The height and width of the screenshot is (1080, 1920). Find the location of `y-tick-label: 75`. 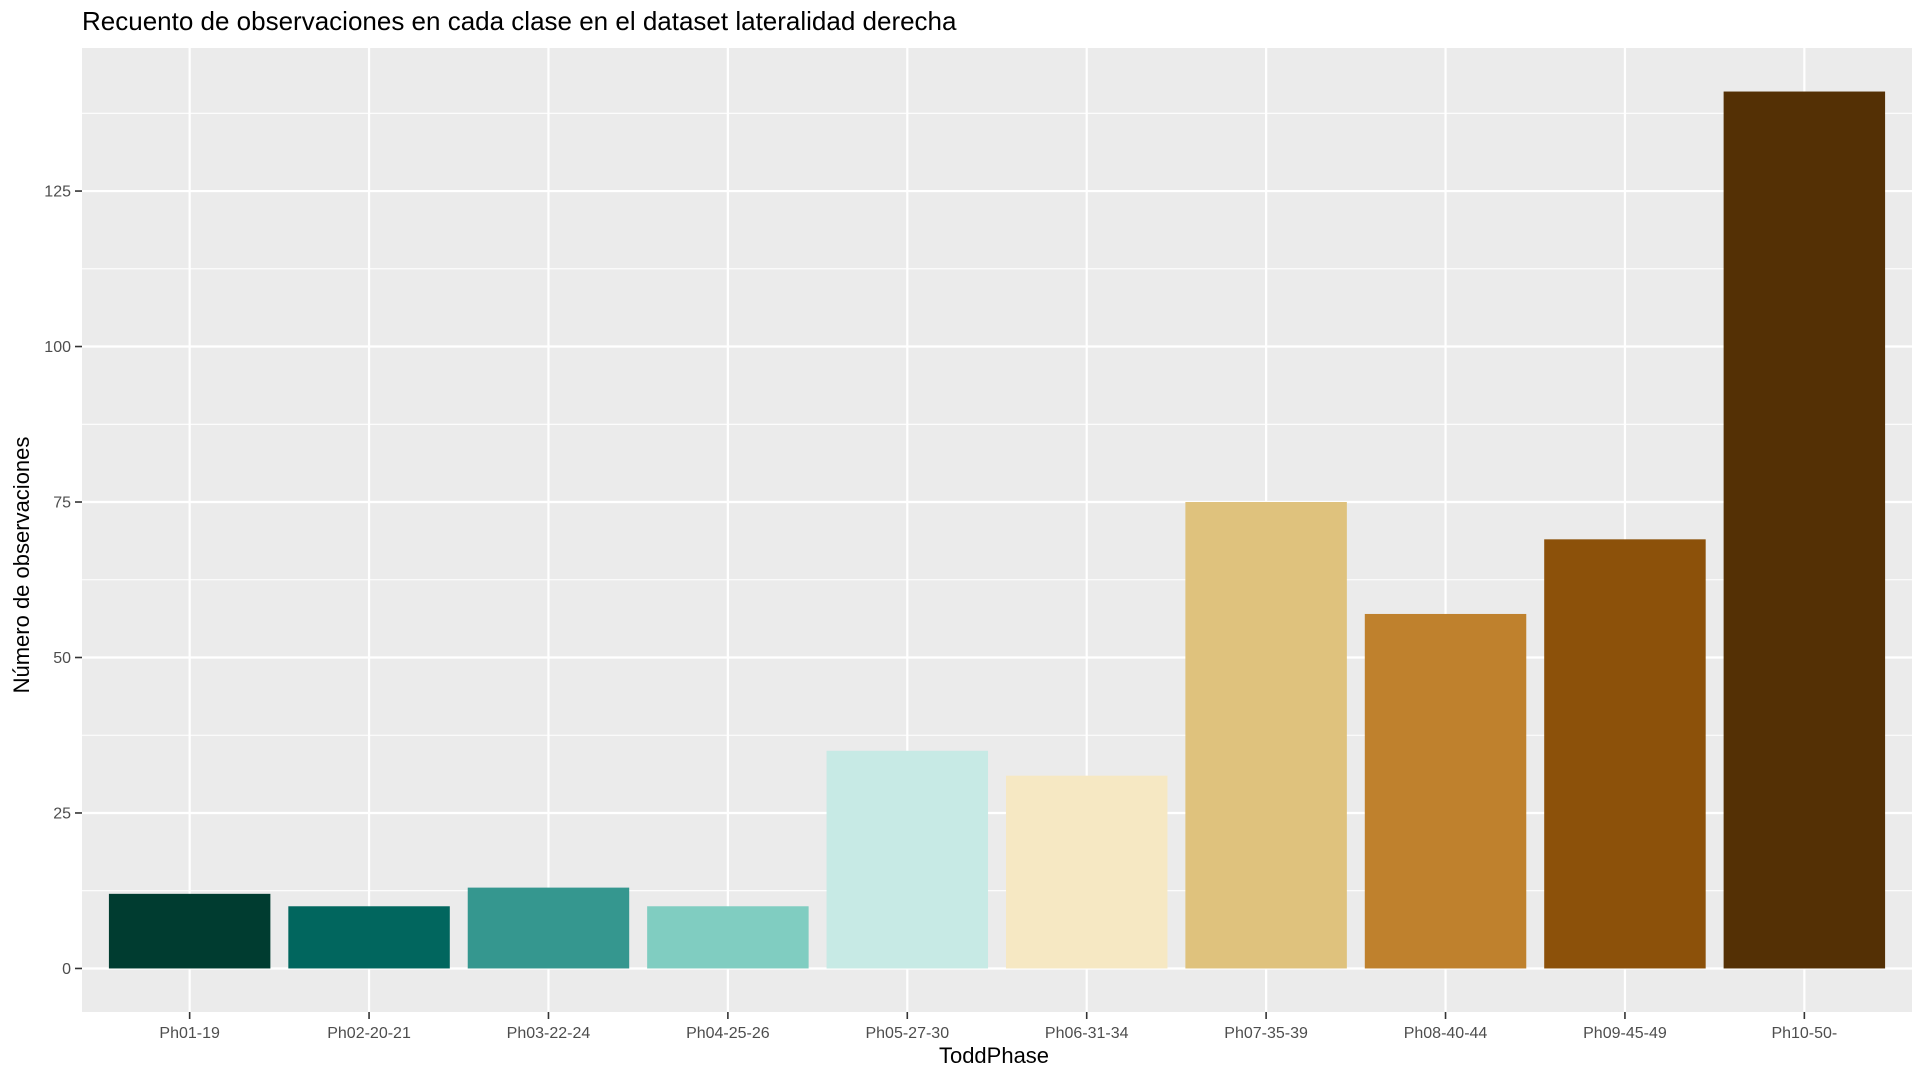

y-tick-label: 75 is located at coordinates (62, 503).